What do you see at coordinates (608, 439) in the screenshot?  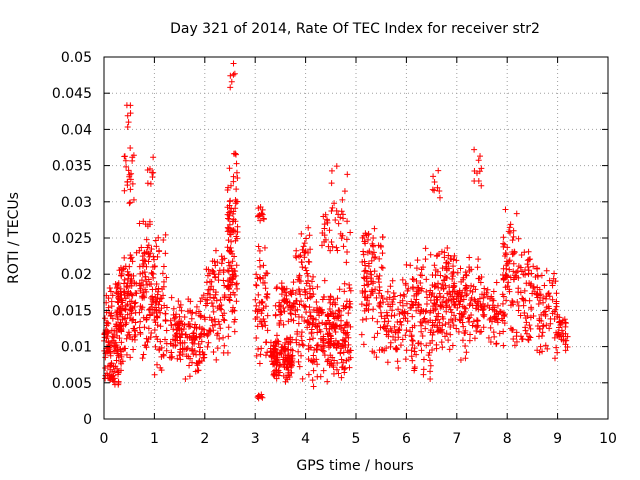 I see `x-tick-label: 10` at bounding box center [608, 439].